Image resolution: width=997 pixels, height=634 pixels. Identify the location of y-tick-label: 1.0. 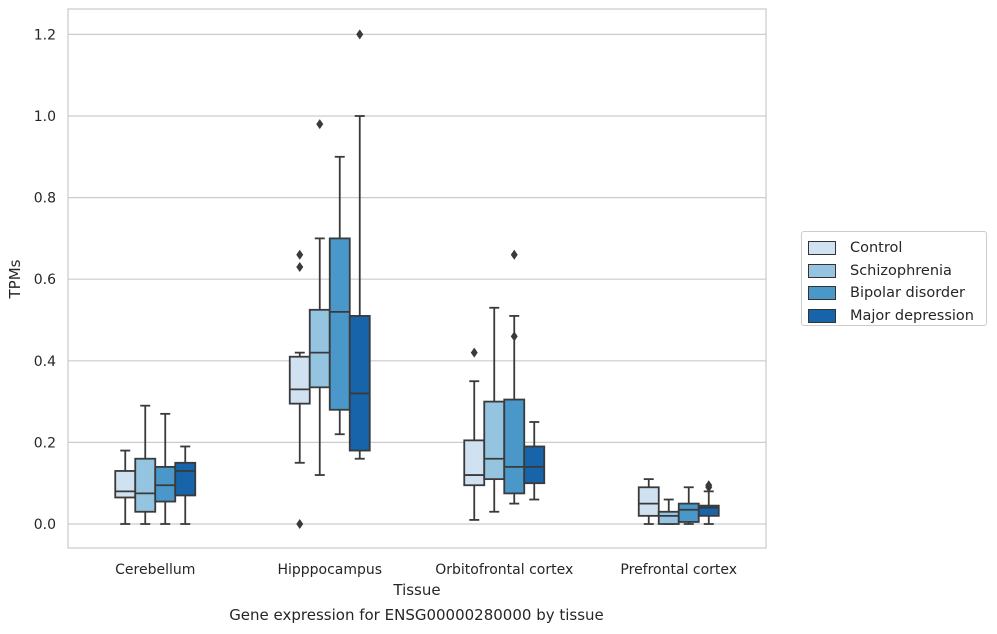
(45, 117).